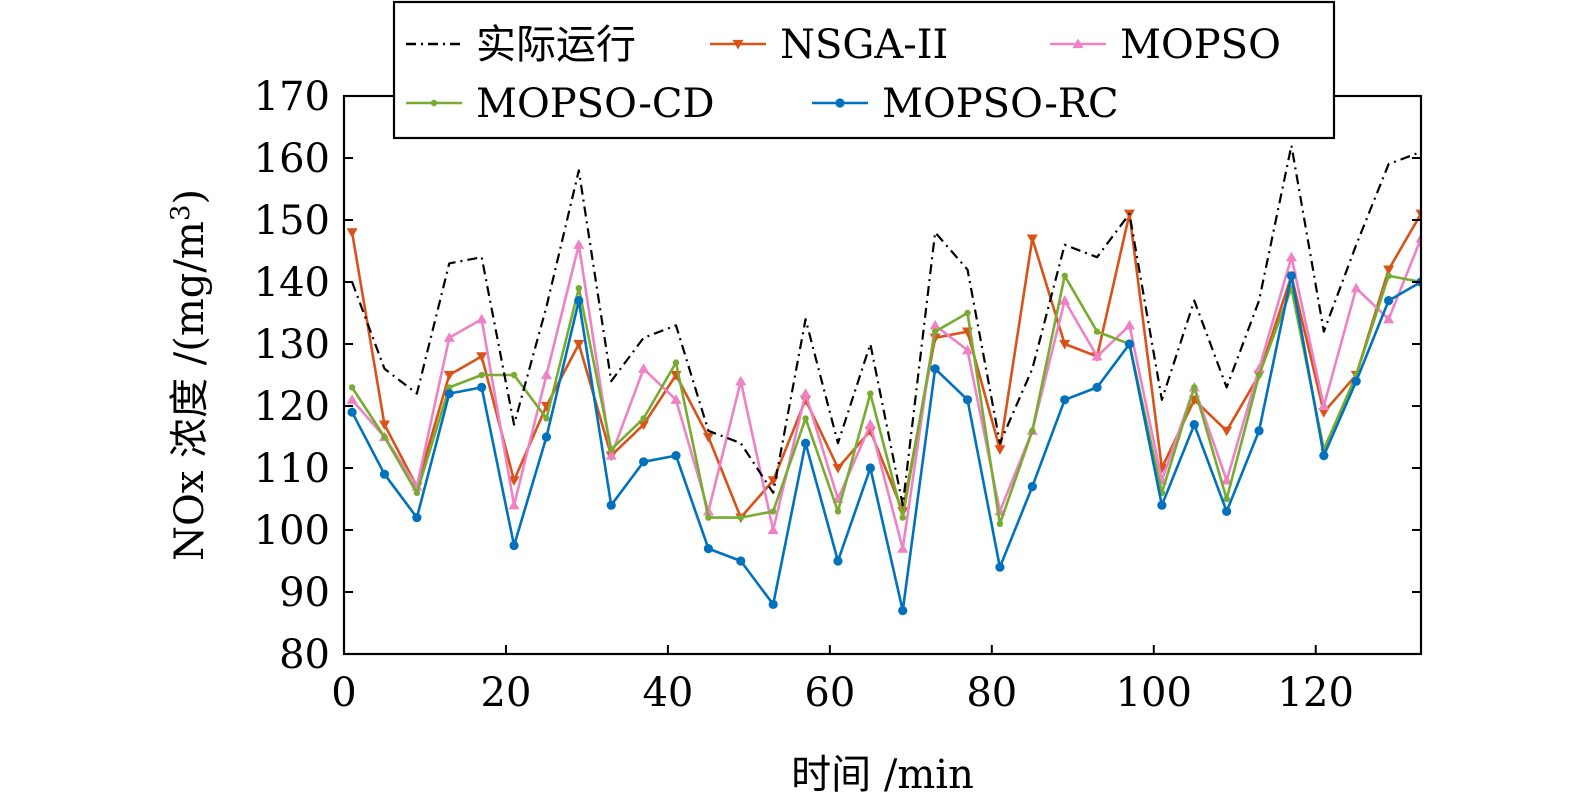 The height and width of the screenshot is (807, 1575). I want to click on legend-item-NSGA-II: NSGA-II, so click(829, 45).